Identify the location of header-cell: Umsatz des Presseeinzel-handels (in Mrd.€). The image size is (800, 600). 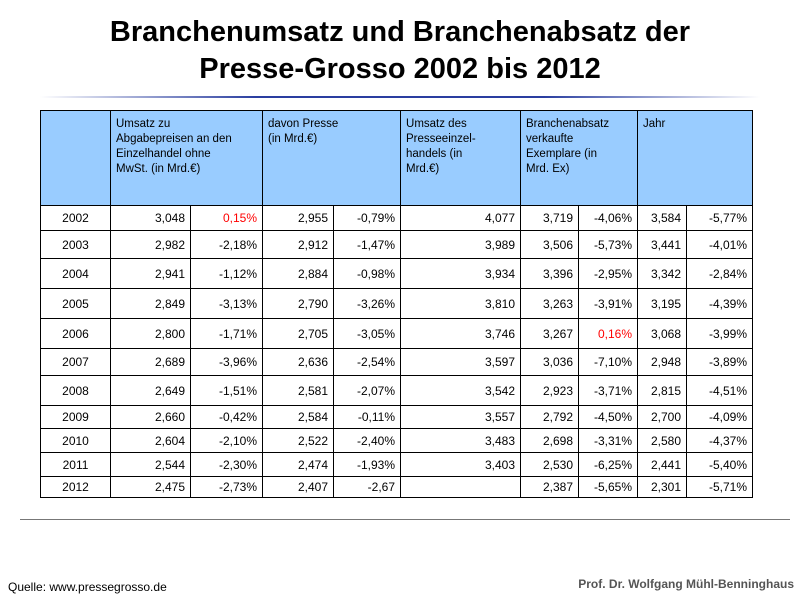
(461, 158).